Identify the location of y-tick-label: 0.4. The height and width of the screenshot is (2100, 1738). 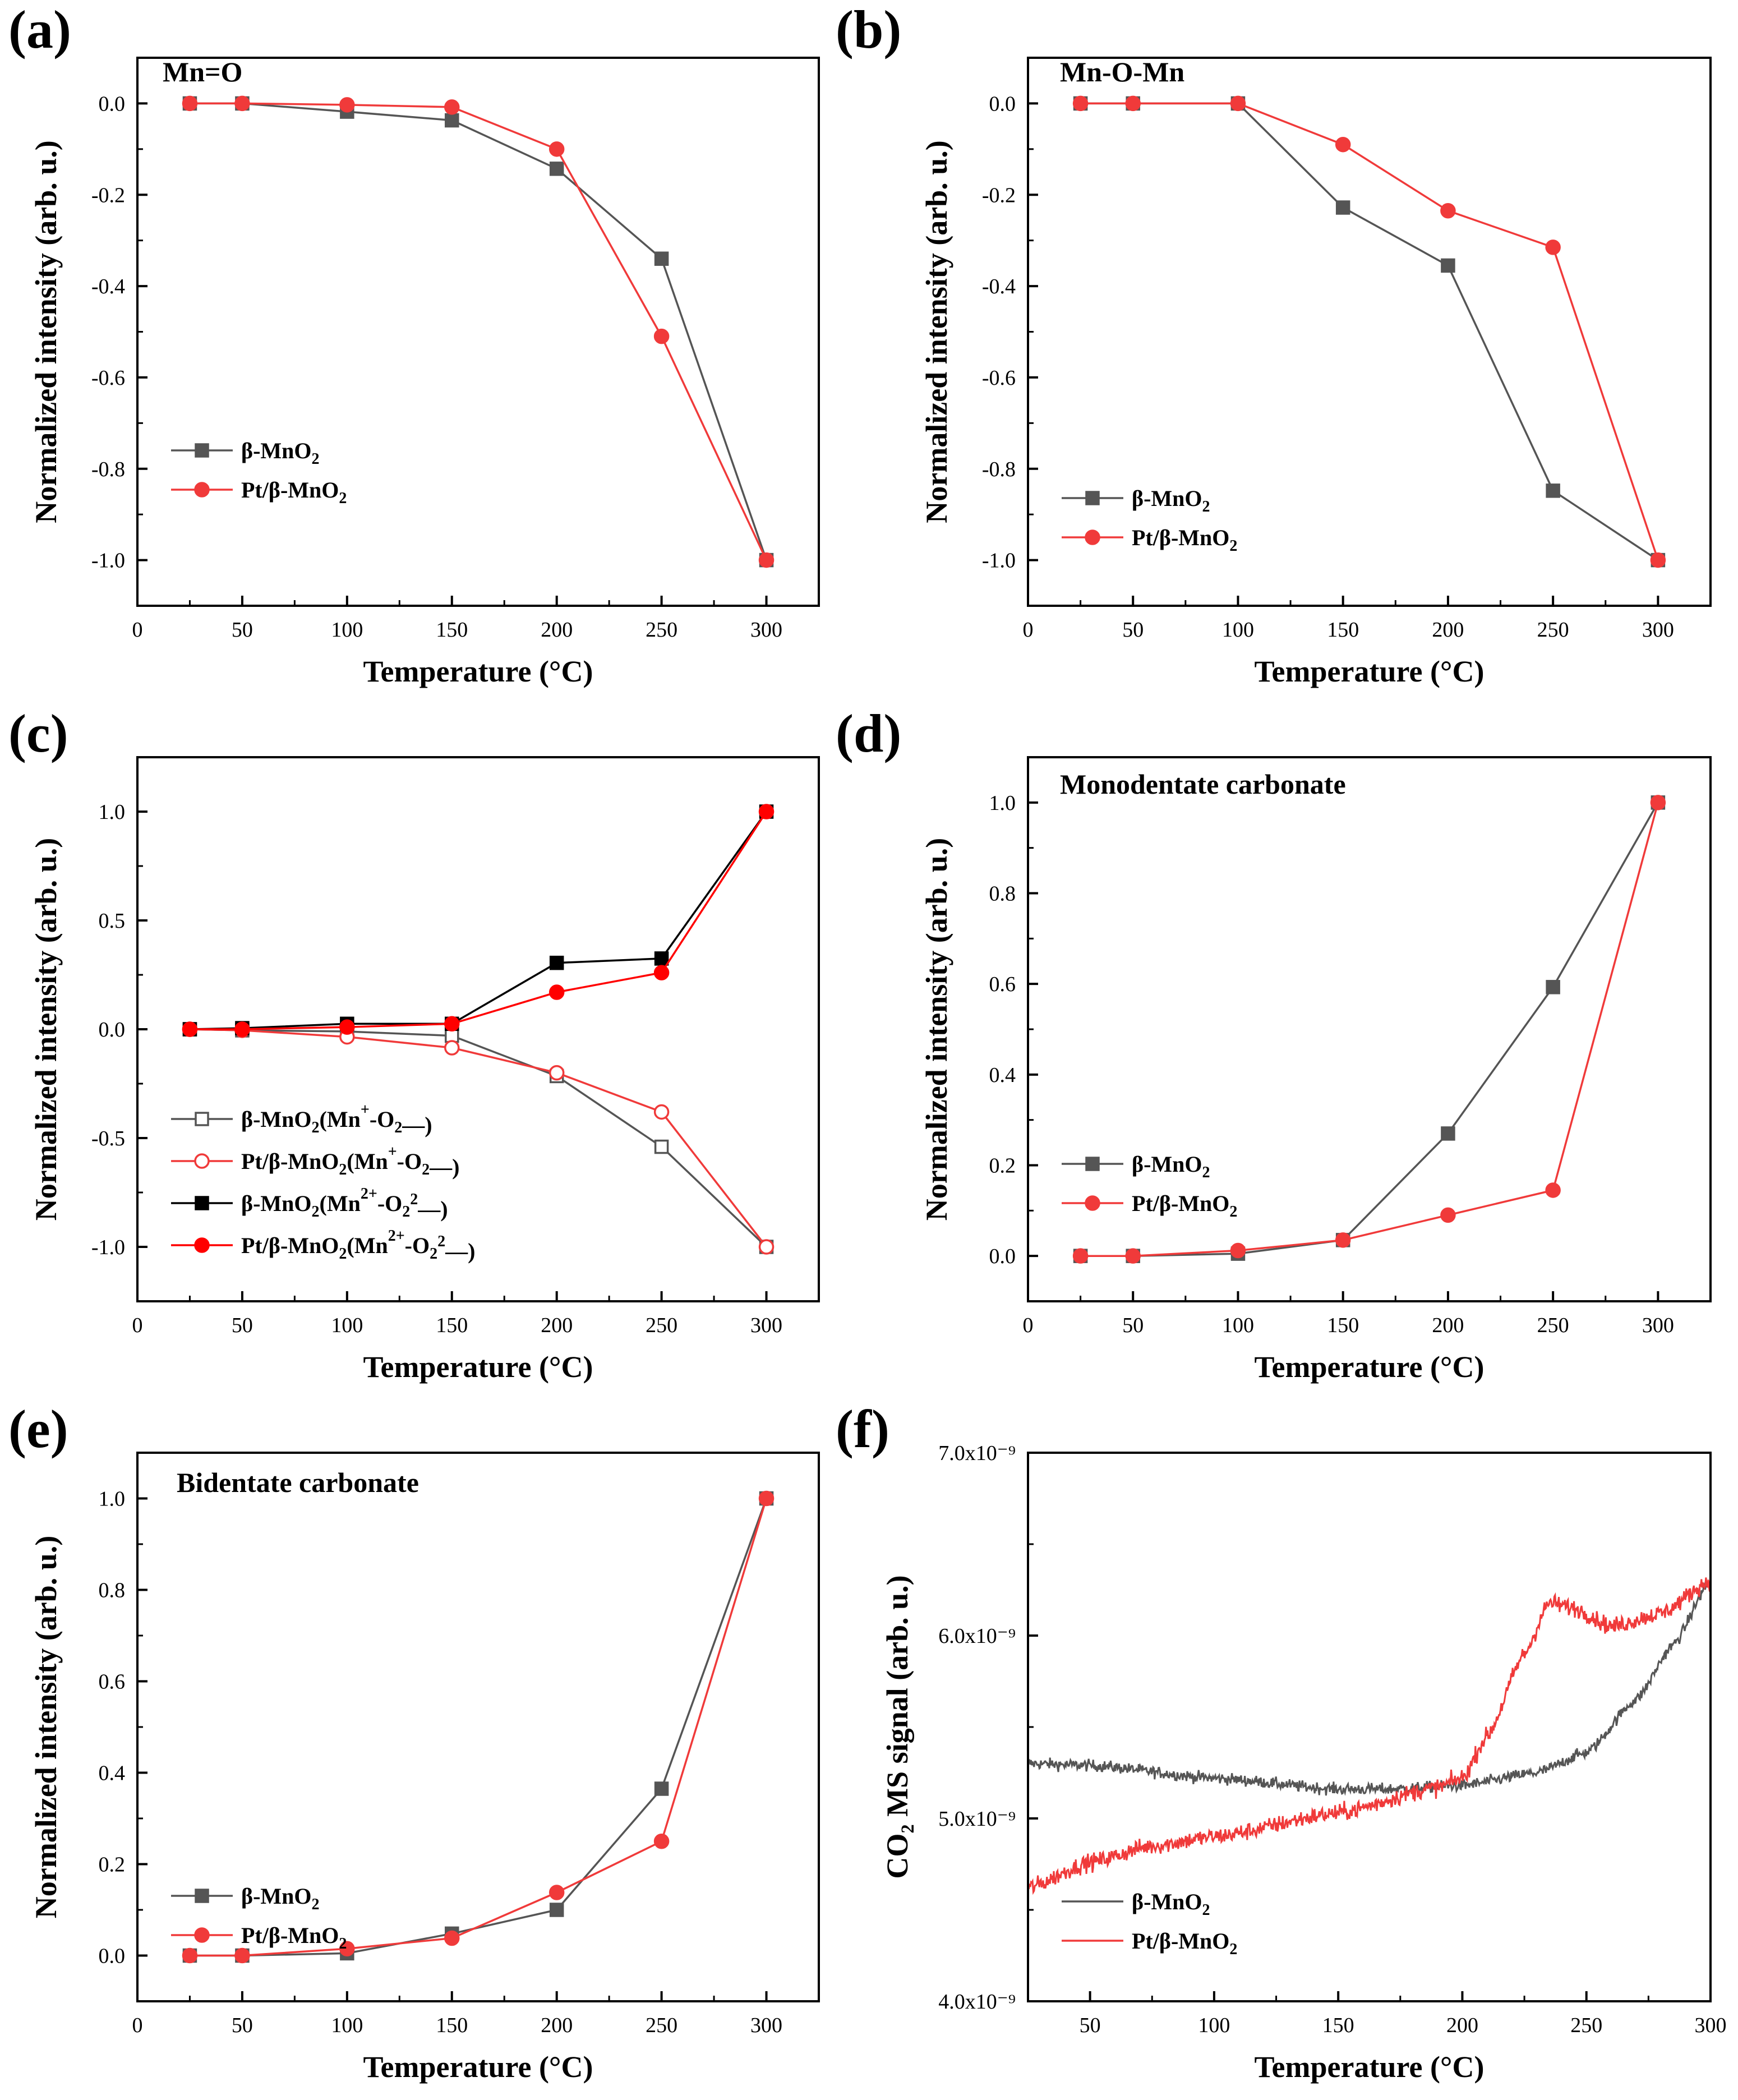
(1002, 1075).